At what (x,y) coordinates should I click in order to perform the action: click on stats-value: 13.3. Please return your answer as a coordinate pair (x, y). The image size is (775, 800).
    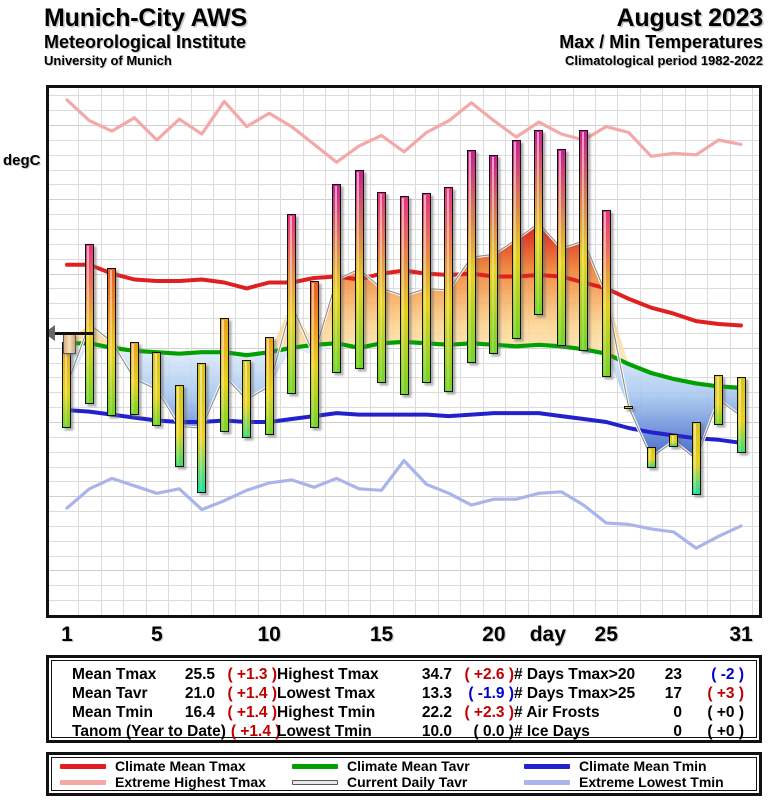
    Looking at the image, I should click on (436, 693).